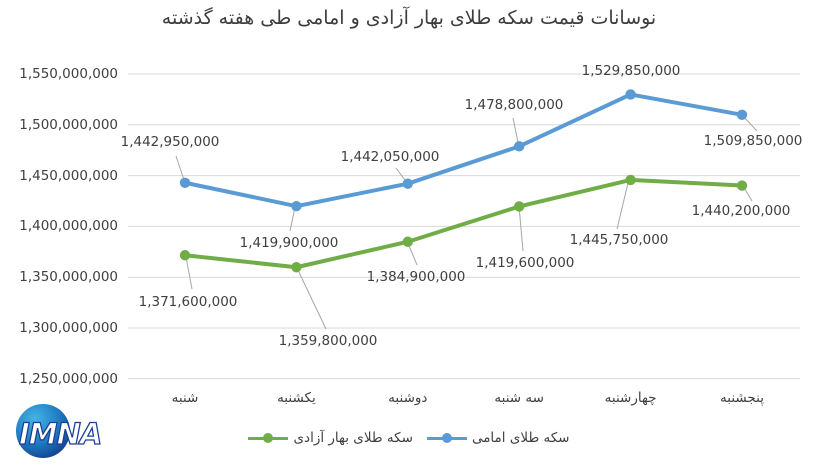  What do you see at coordinates (289, 243) in the screenshot?
I see `data-label: 1,419,900,000` at bounding box center [289, 243].